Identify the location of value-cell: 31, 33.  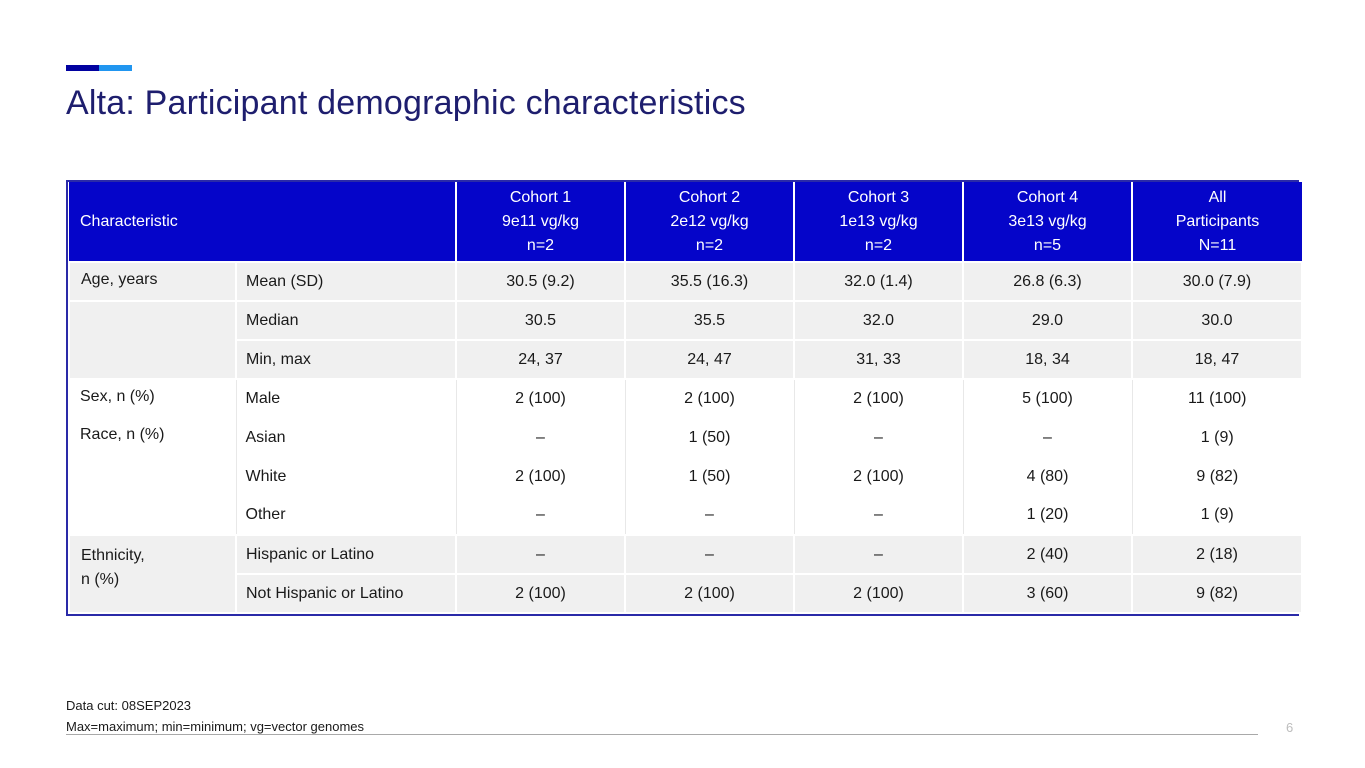
(878, 359).